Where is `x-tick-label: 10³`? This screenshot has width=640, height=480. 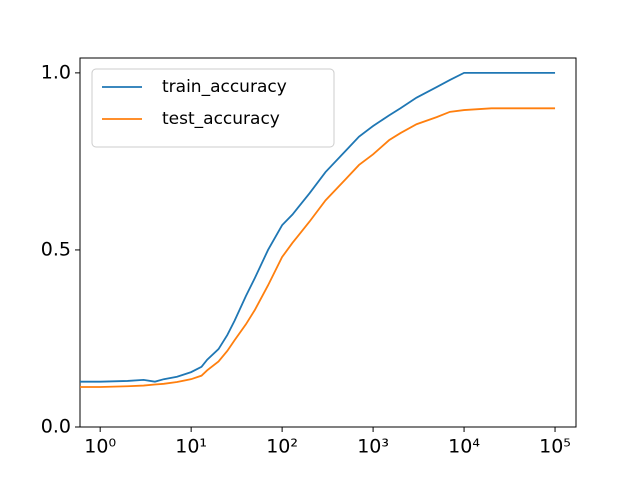 x-tick-label: 10³ is located at coordinates (373, 447).